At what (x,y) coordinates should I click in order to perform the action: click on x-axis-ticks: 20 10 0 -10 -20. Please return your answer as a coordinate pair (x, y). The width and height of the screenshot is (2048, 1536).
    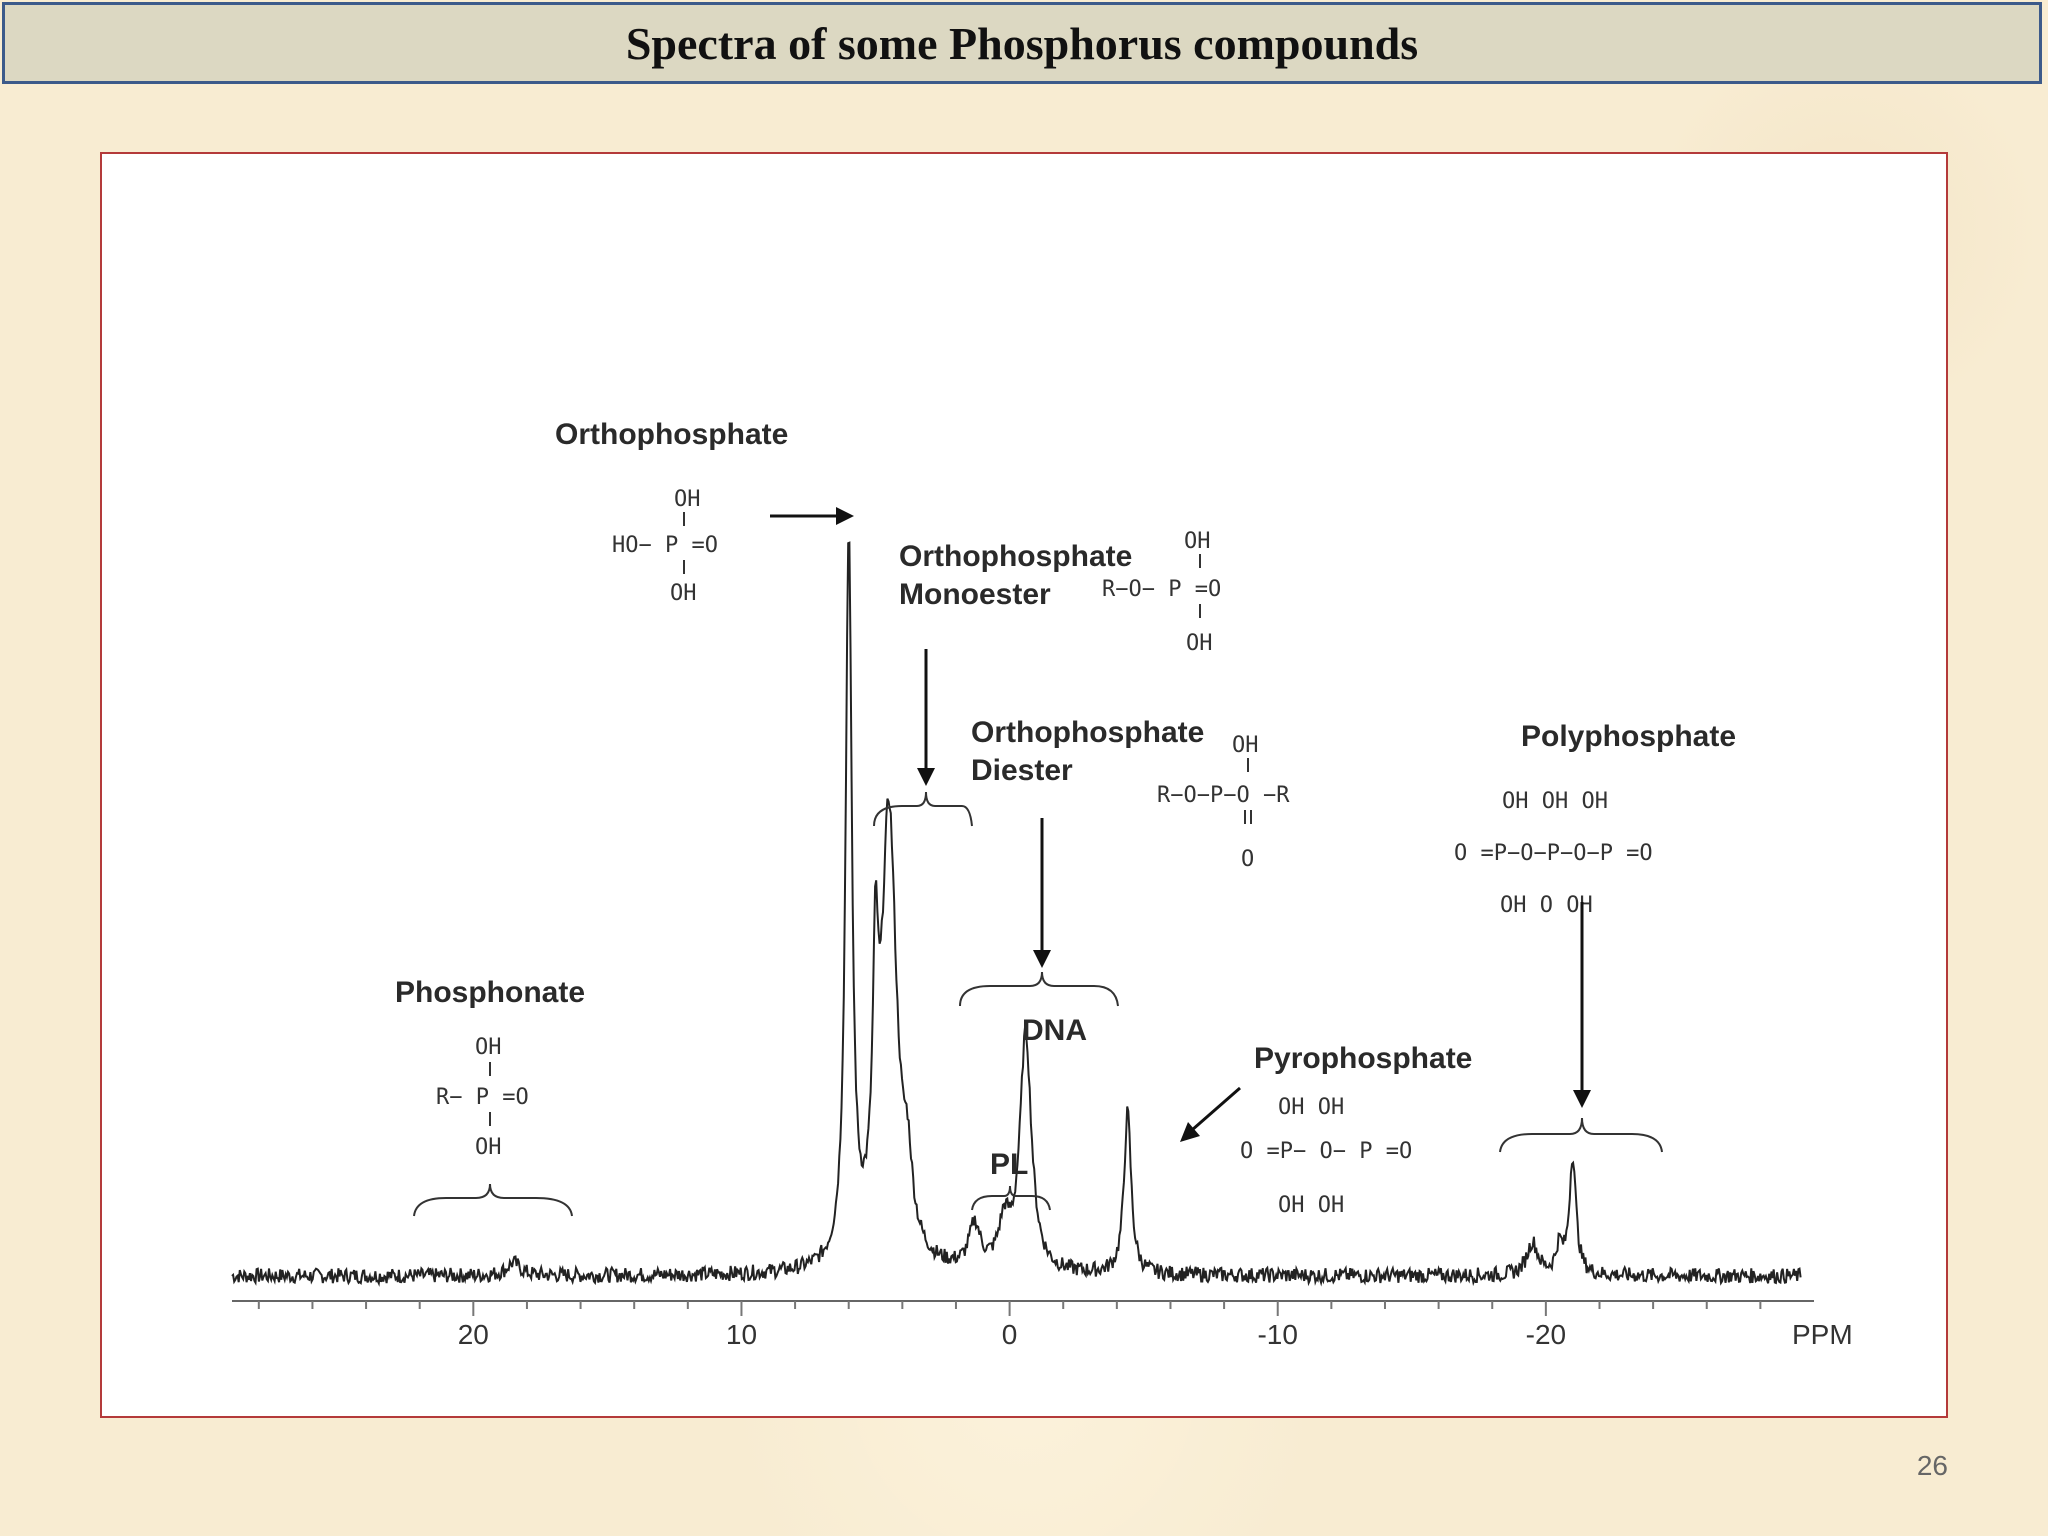
    Looking at the image, I should click on (1009, 1325).